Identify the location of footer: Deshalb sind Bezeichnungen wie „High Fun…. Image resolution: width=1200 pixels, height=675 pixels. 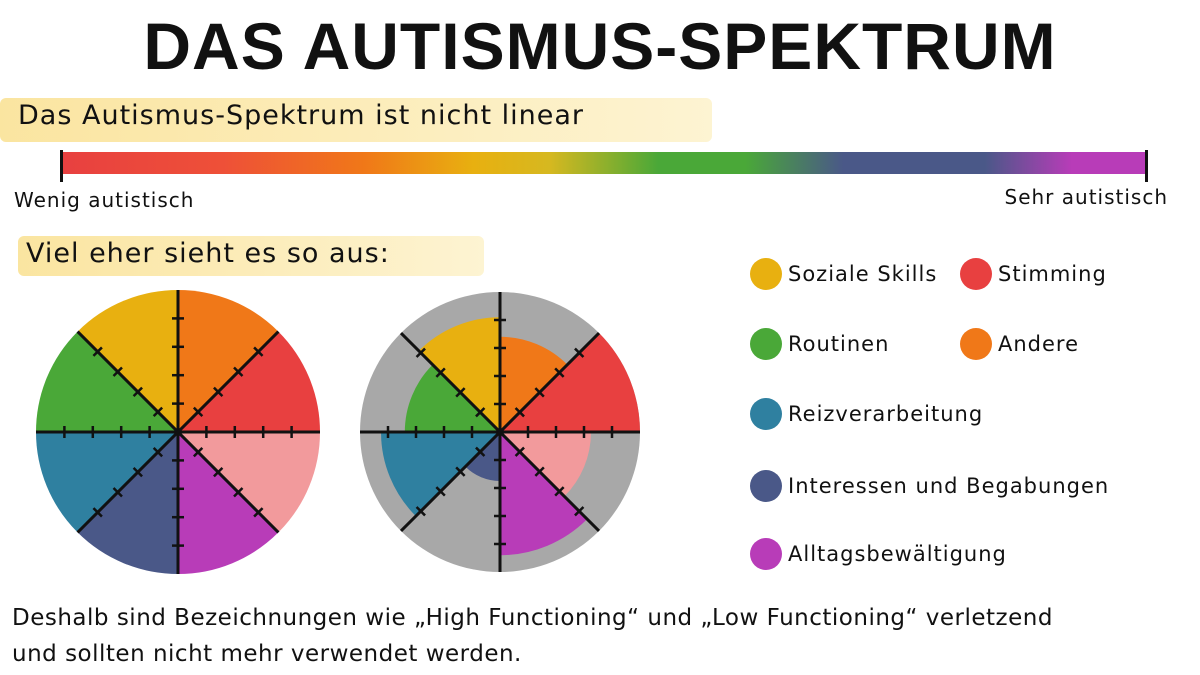
(532, 636).